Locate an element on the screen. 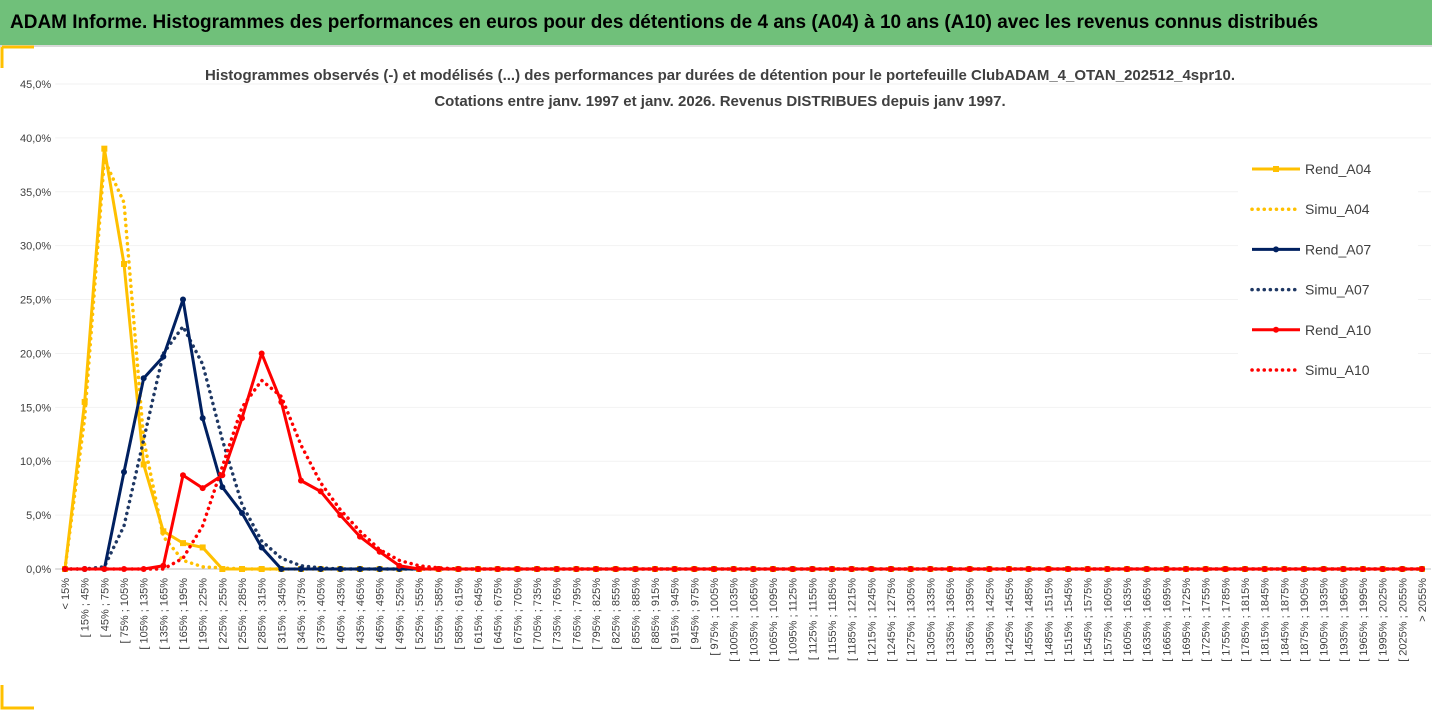 The image size is (1432, 715). x-tick-label: [ 1185% ; 1215% is located at coordinates (853, 619).